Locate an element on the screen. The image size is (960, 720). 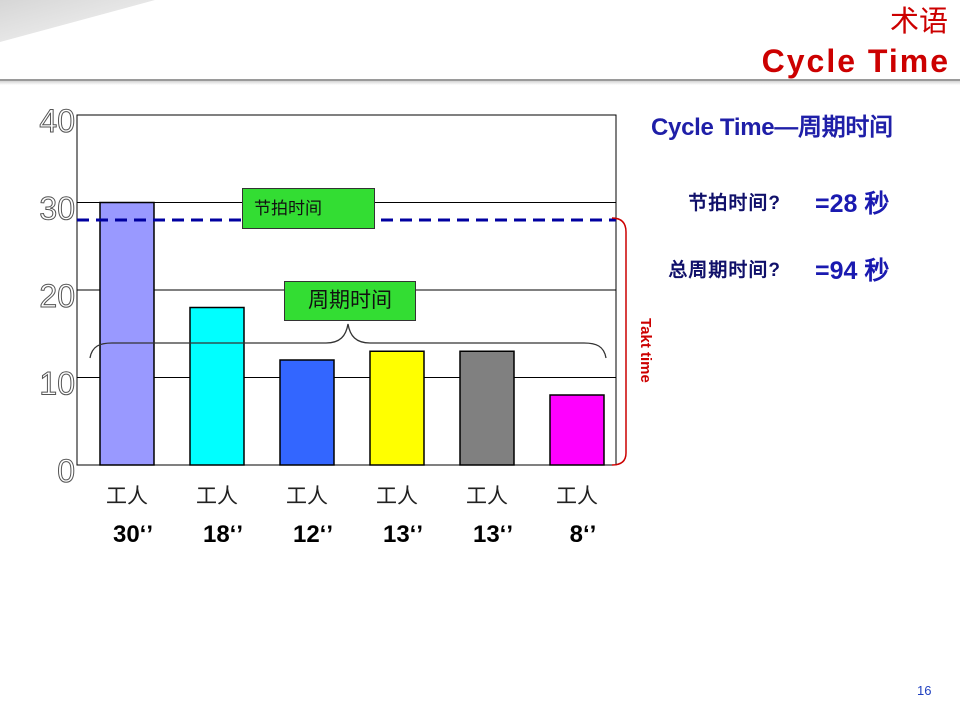
y-tick-label: 0 is located at coordinates (66, 471).